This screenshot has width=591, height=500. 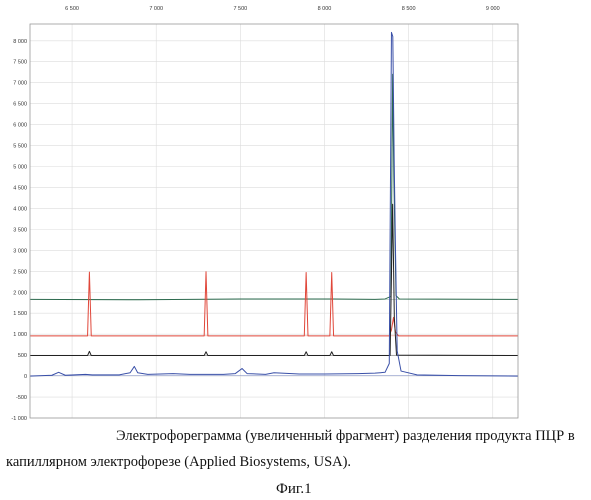 What do you see at coordinates (20, 230) in the screenshot?
I see `y-tick-label: 3 500` at bounding box center [20, 230].